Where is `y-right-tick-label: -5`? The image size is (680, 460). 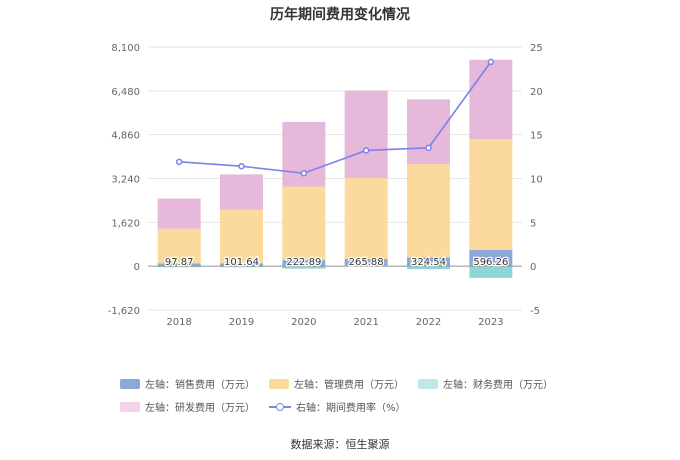
y-right-tick-label: -5 is located at coordinates (535, 311).